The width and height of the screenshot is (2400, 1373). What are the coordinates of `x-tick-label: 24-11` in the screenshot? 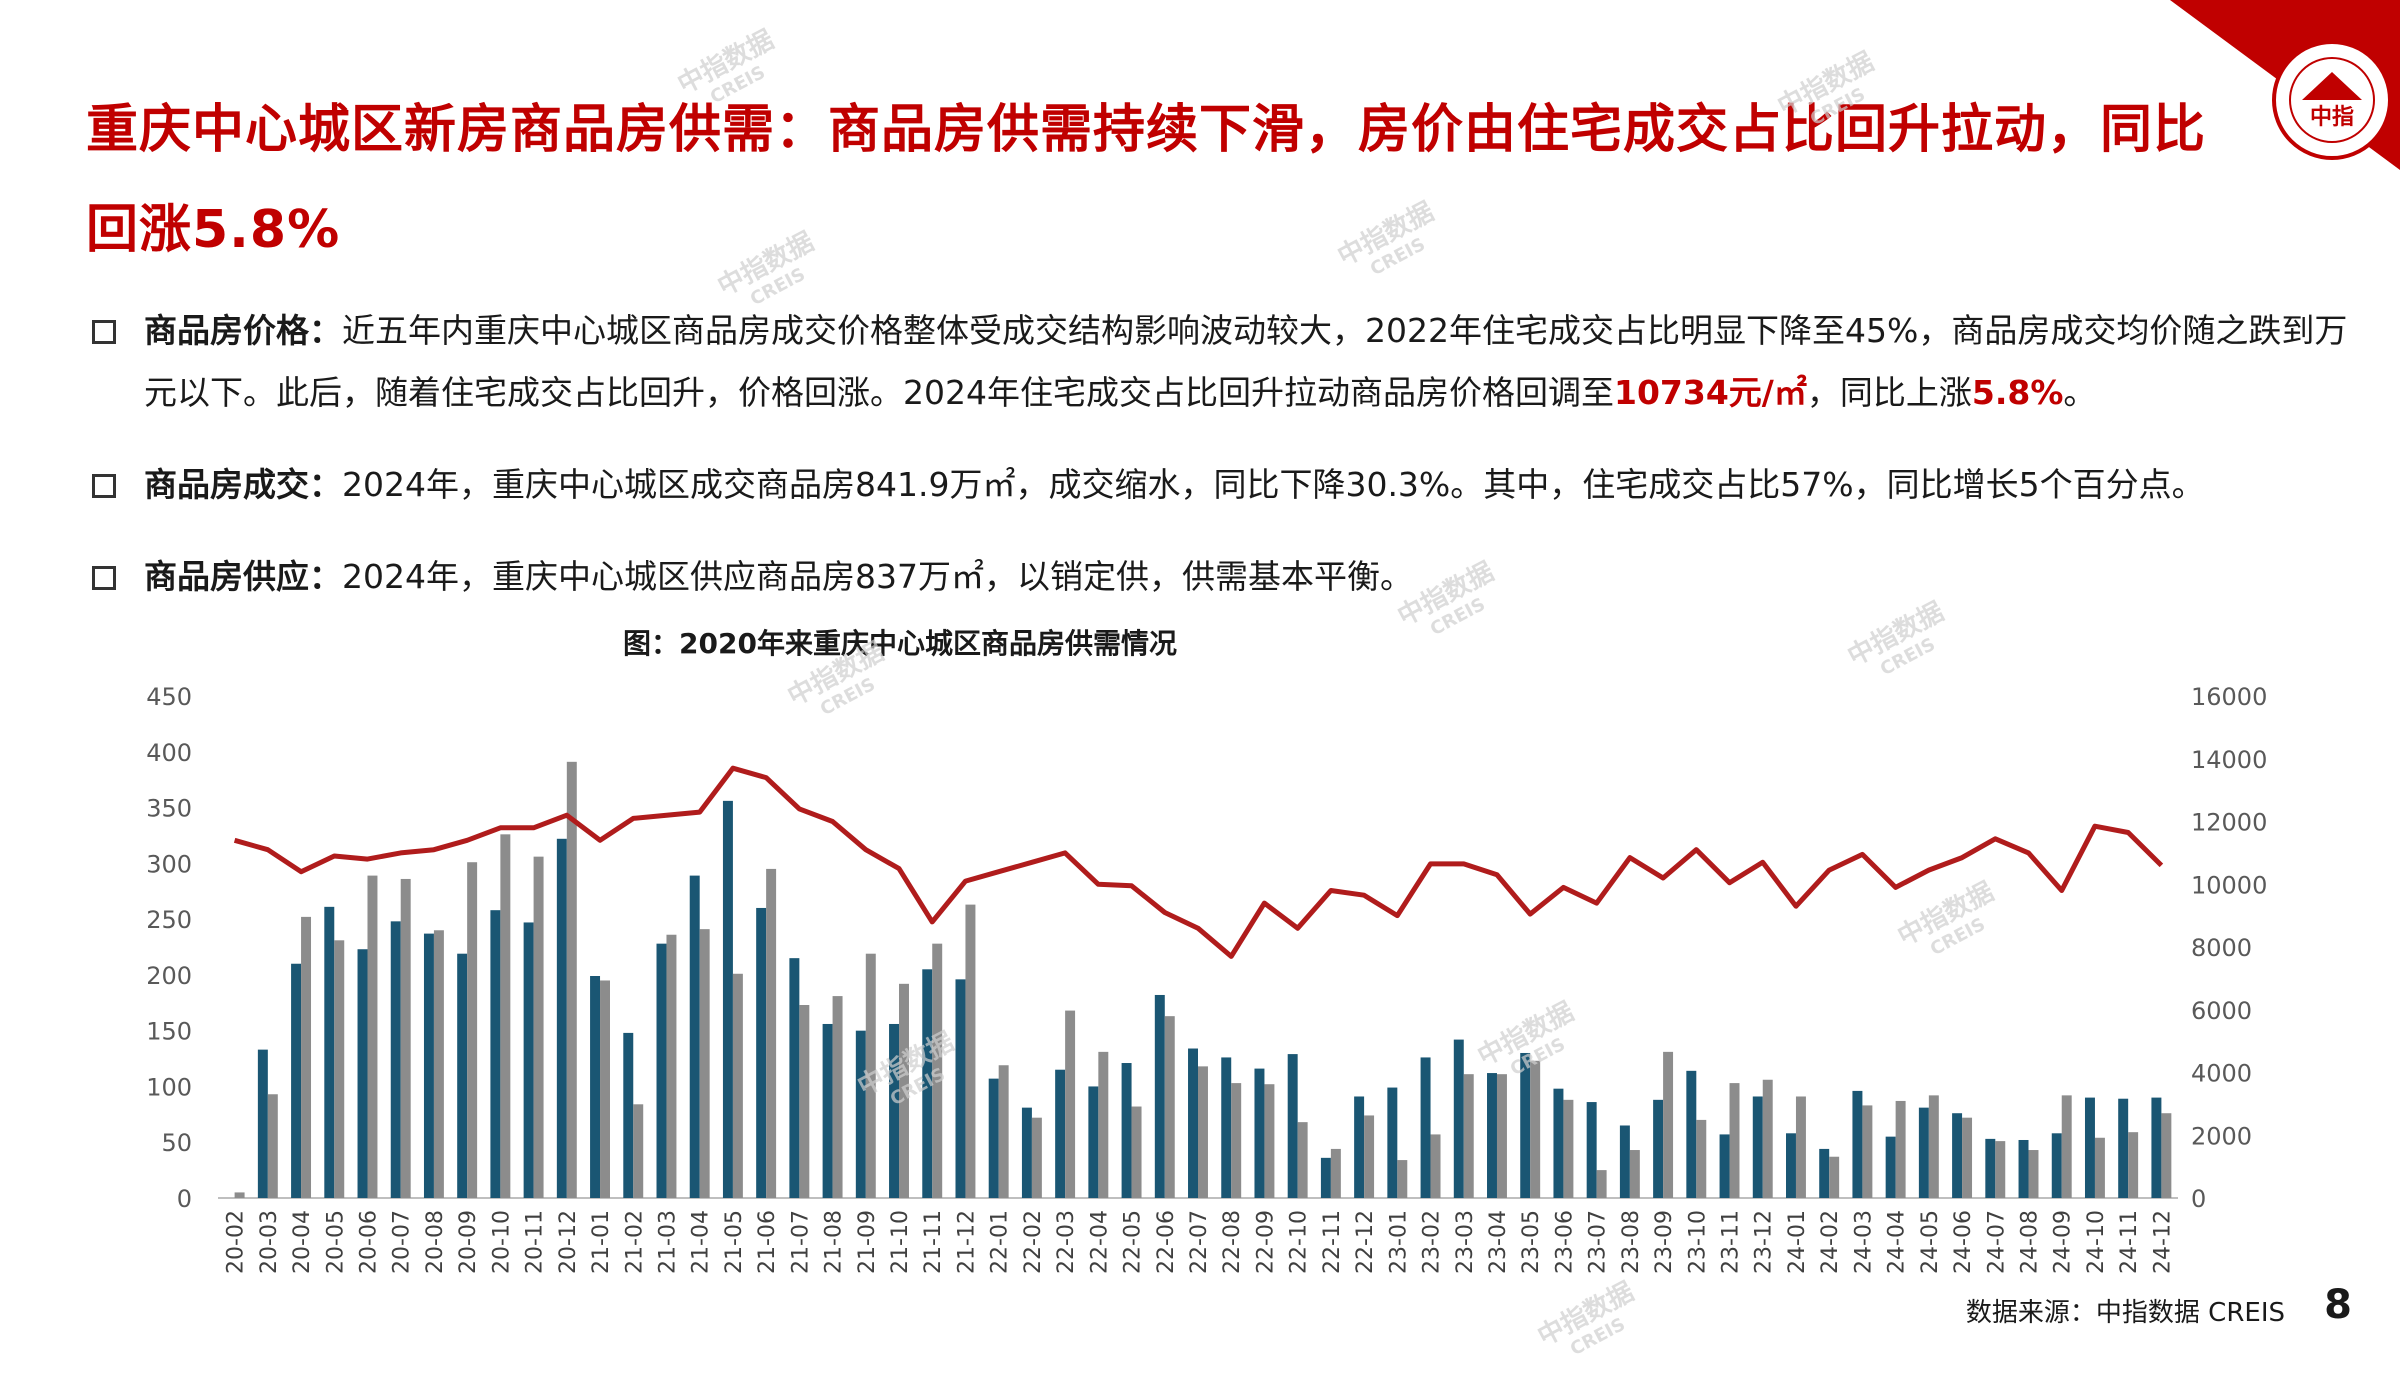 It's located at (2129, 1242).